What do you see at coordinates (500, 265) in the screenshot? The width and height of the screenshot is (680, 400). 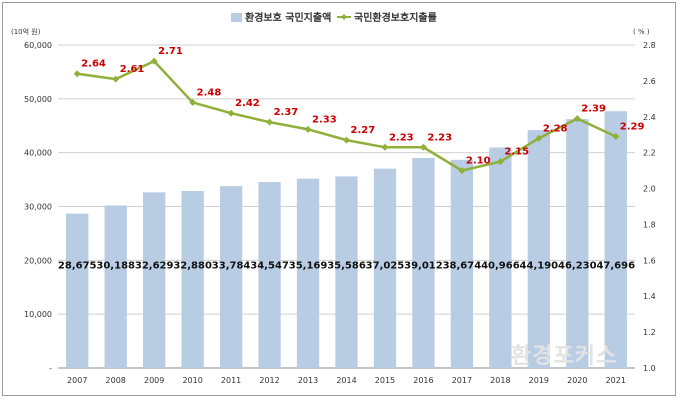 I see `bar-value-label: 40,966` at bounding box center [500, 265].